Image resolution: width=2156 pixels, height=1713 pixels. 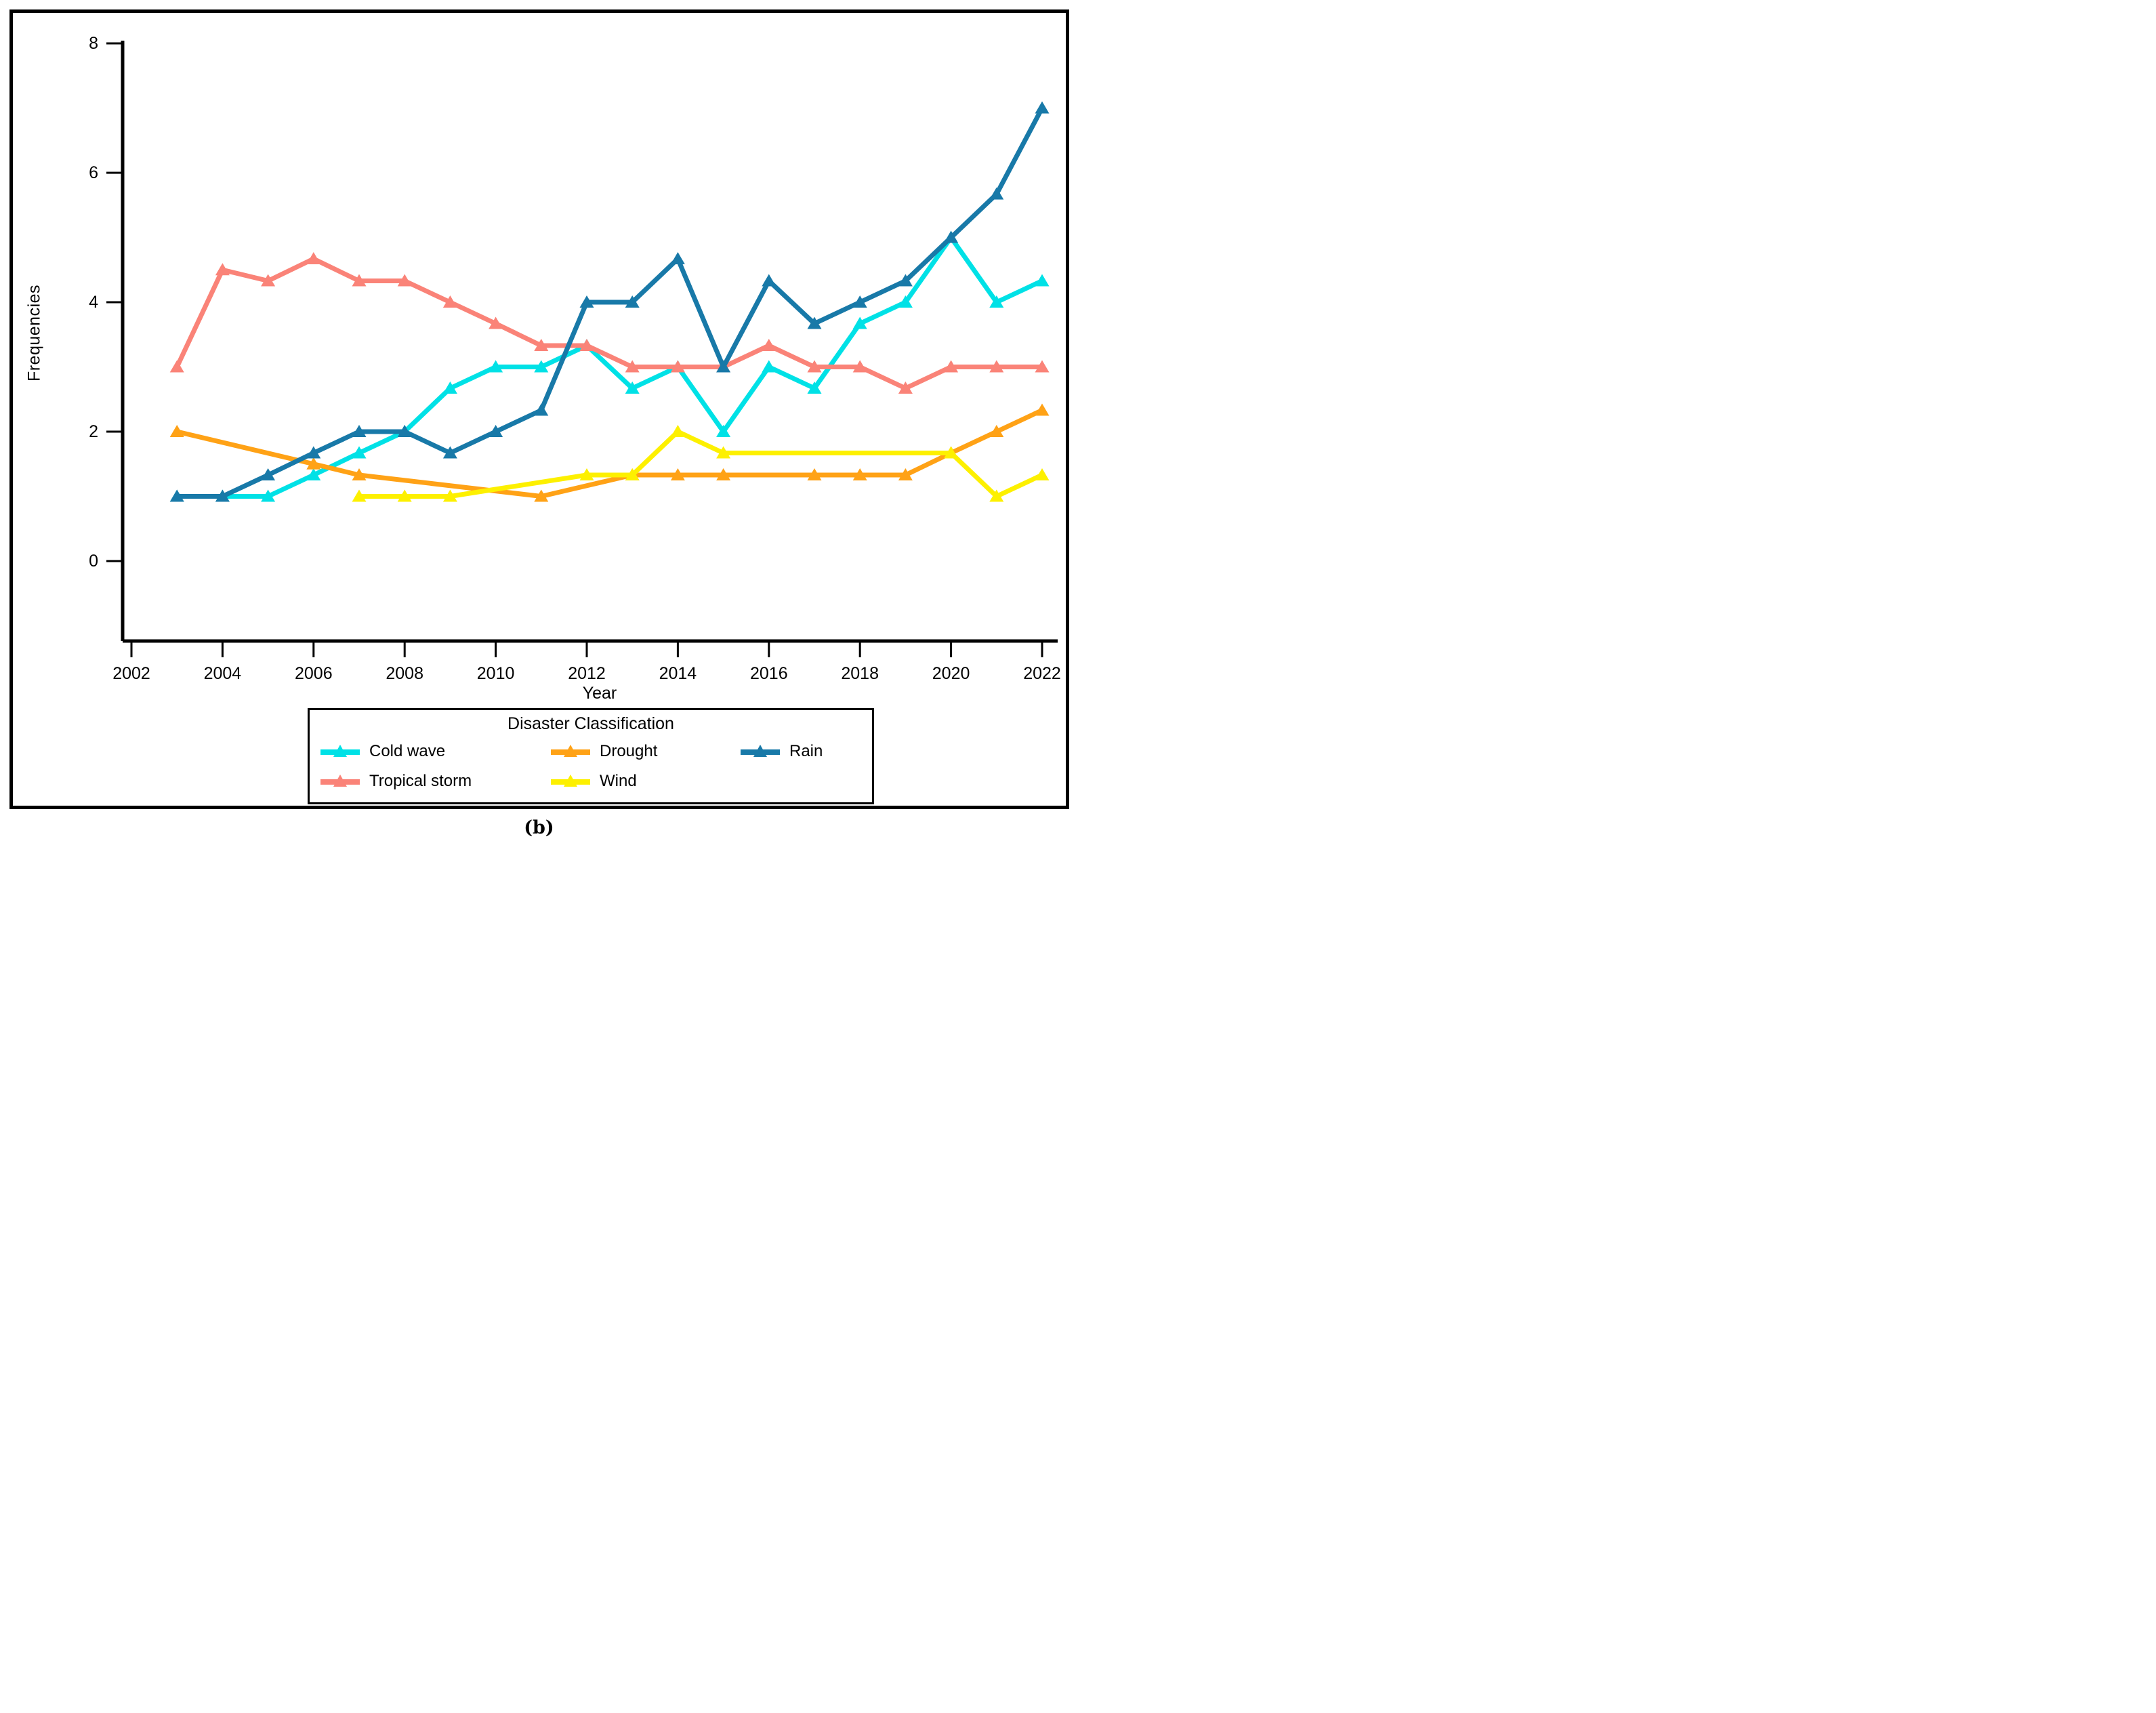 What do you see at coordinates (420, 781) in the screenshot?
I see `legend-label: Tropical storm` at bounding box center [420, 781].